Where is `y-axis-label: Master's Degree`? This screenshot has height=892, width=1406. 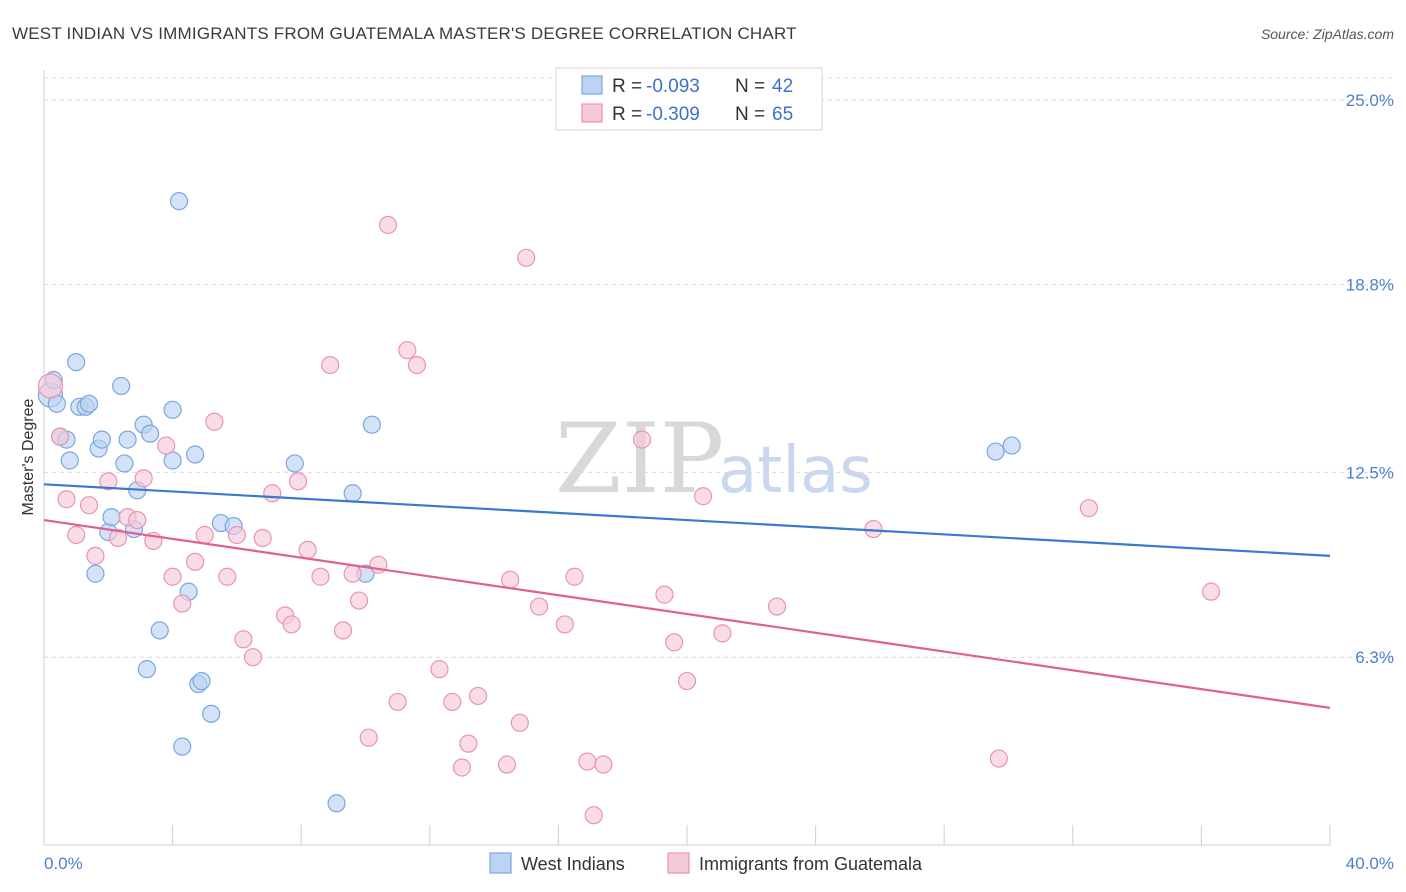 y-axis-label: Master's Degree is located at coordinates (28, 456).